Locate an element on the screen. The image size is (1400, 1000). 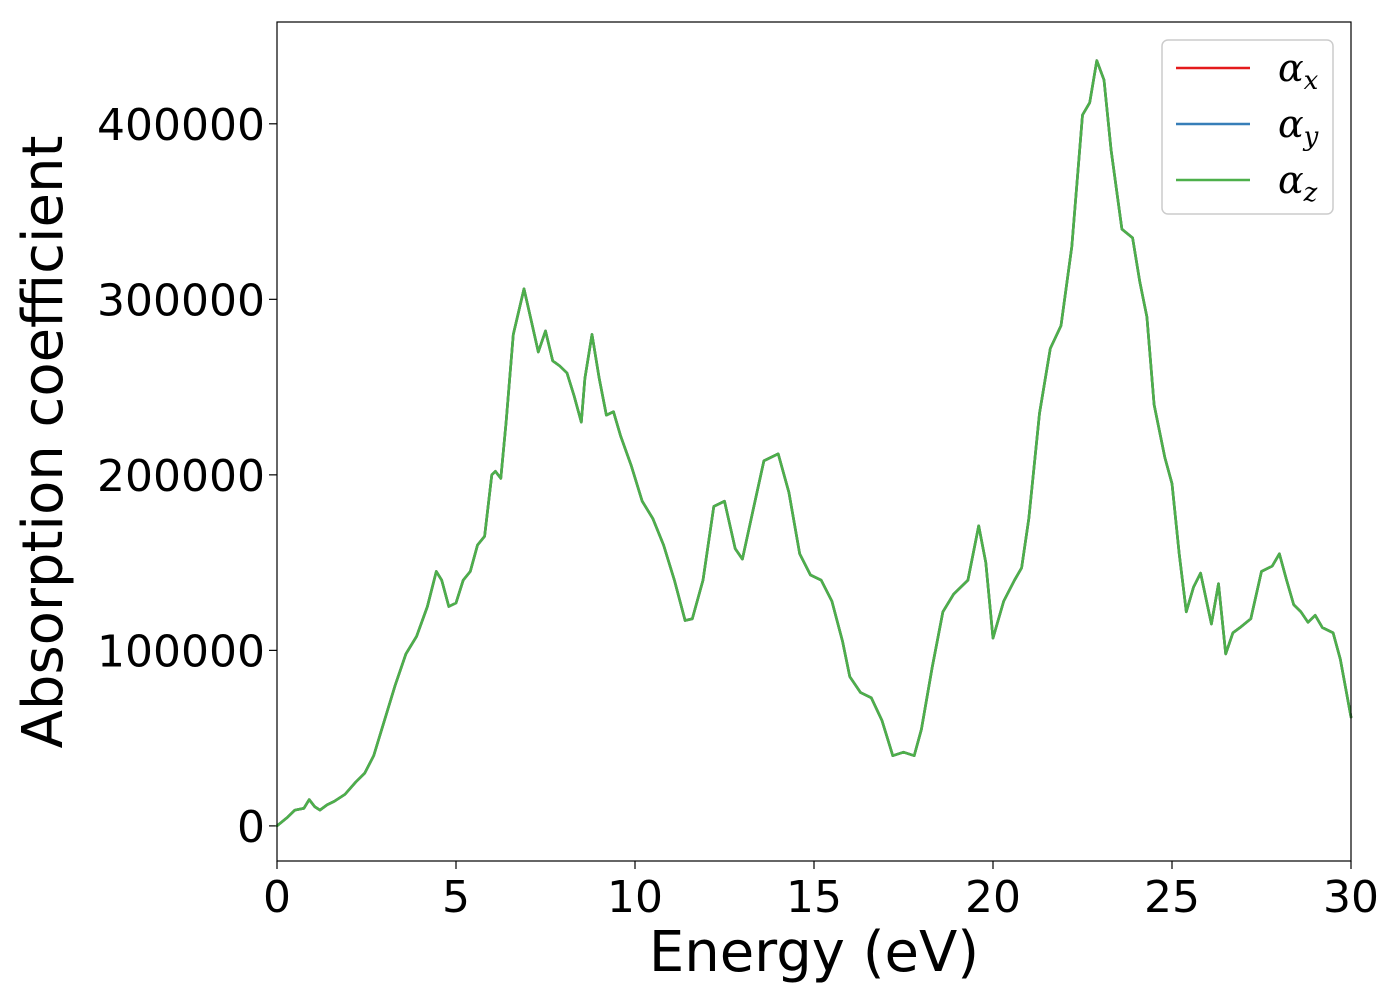
x-tick-label: 15 is located at coordinates (814, 897).